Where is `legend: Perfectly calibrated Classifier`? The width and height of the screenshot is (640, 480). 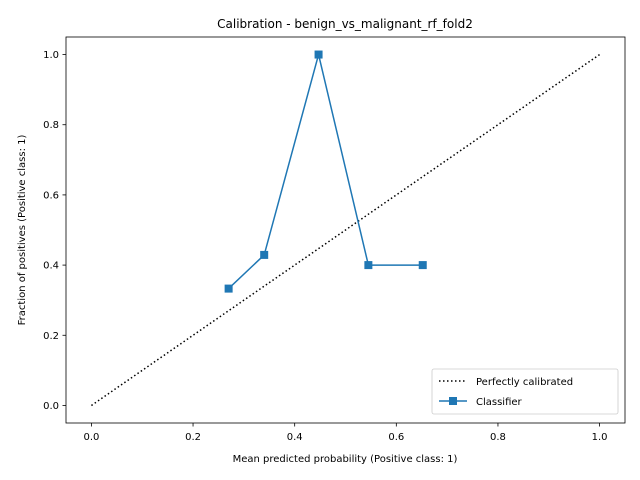 legend: Perfectly calibrated Classifier is located at coordinates (525, 391).